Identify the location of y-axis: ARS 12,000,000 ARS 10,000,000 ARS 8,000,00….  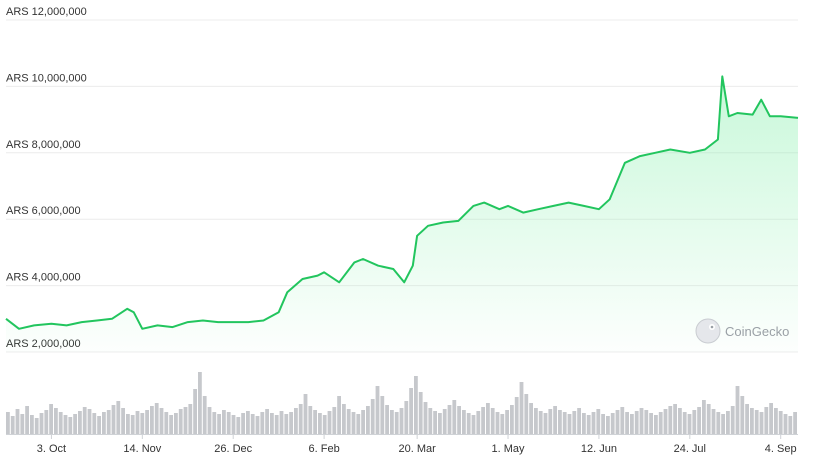
(46, 178).